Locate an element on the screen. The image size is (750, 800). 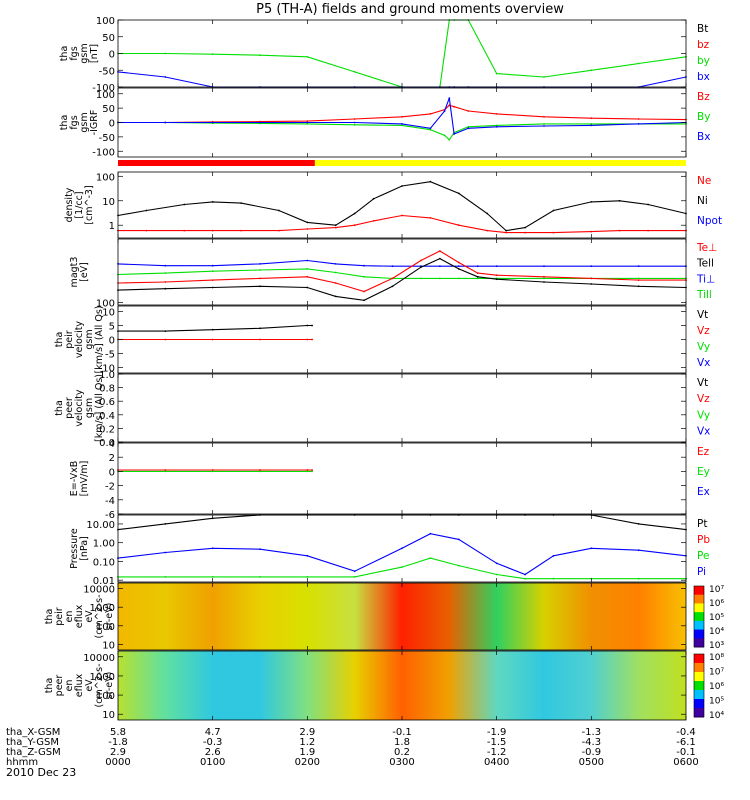
colorbar-frame is located at coordinates (699, 616).